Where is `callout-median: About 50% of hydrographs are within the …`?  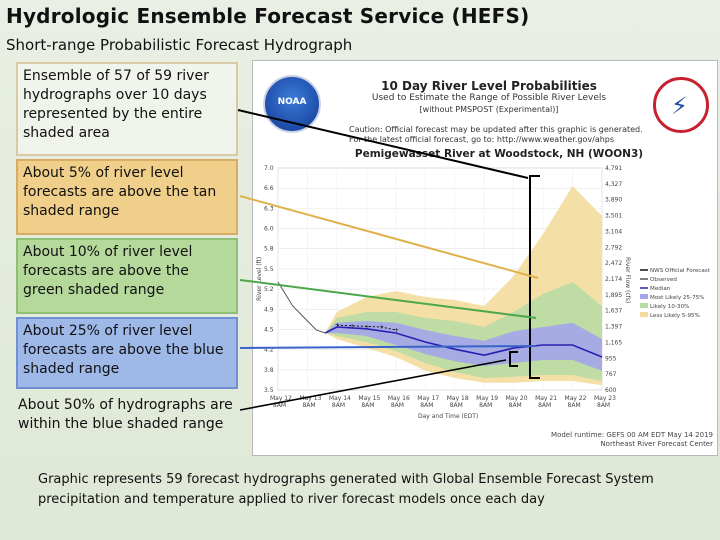
callout-median: About 50% of hydrographs are within the … is located at coordinates (125, 414).